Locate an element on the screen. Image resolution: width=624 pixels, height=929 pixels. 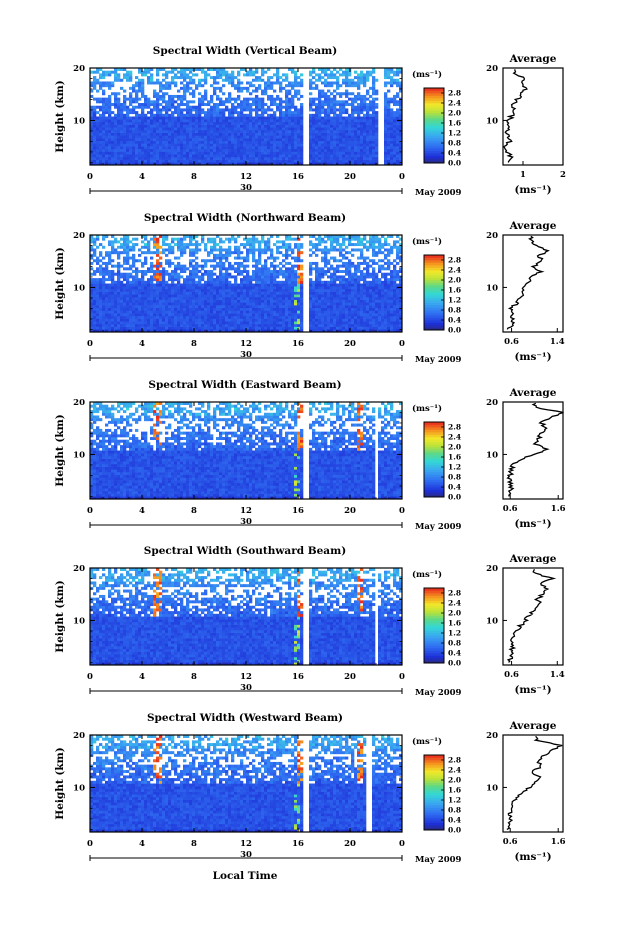
x-tick-label: 4 is located at coordinates (142, 177).